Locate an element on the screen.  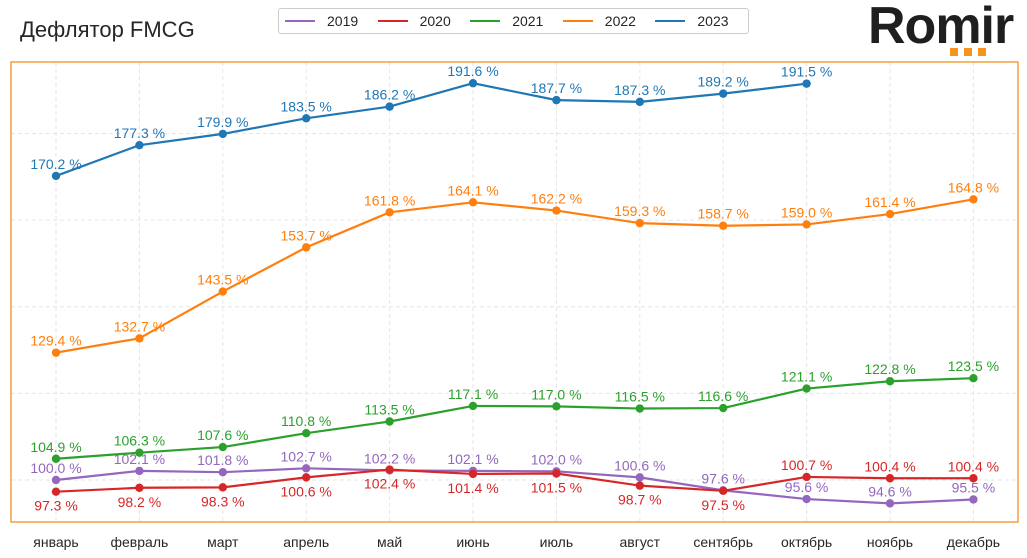
data-label-2019: 101.8 % is located at coordinates (222, 460).